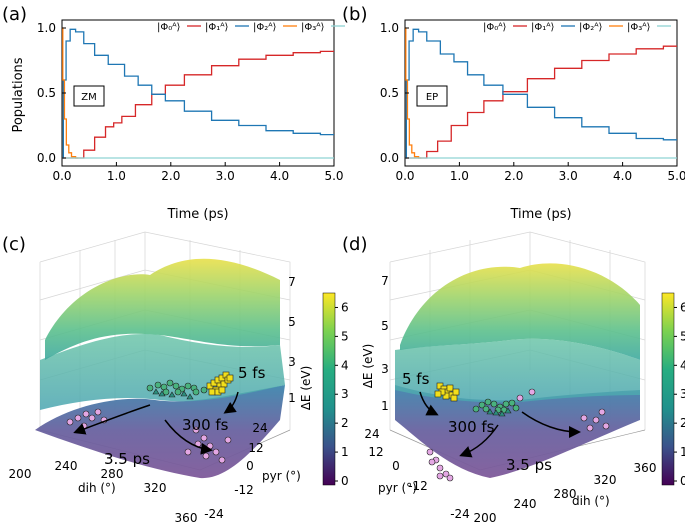 The image size is (685, 528). I want to click on x-tick-label: 3.0, so click(568, 176).